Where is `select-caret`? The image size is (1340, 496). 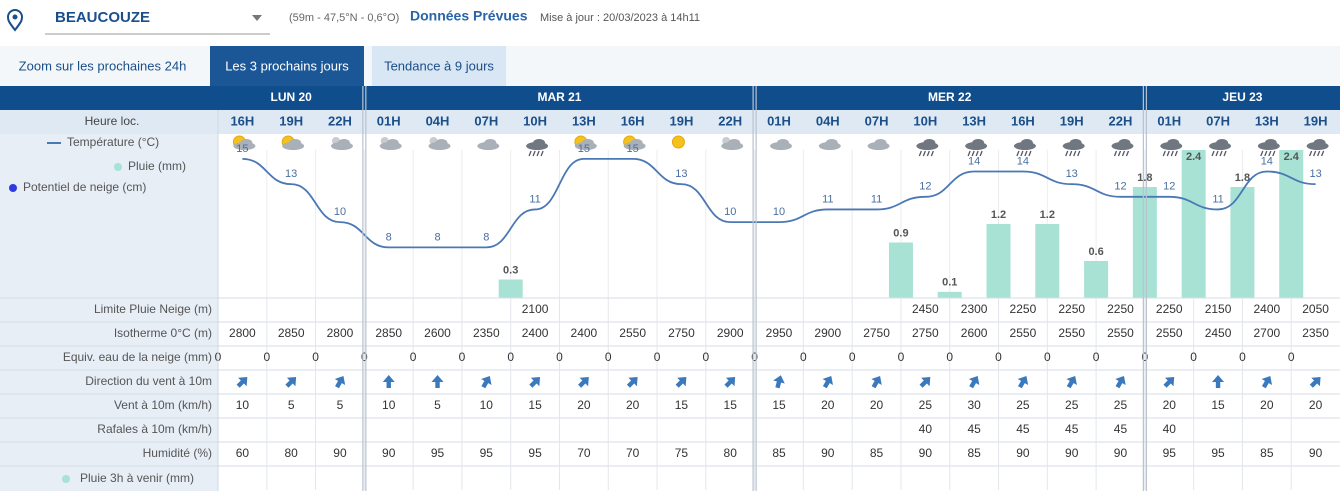 select-caret is located at coordinates (257, 18).